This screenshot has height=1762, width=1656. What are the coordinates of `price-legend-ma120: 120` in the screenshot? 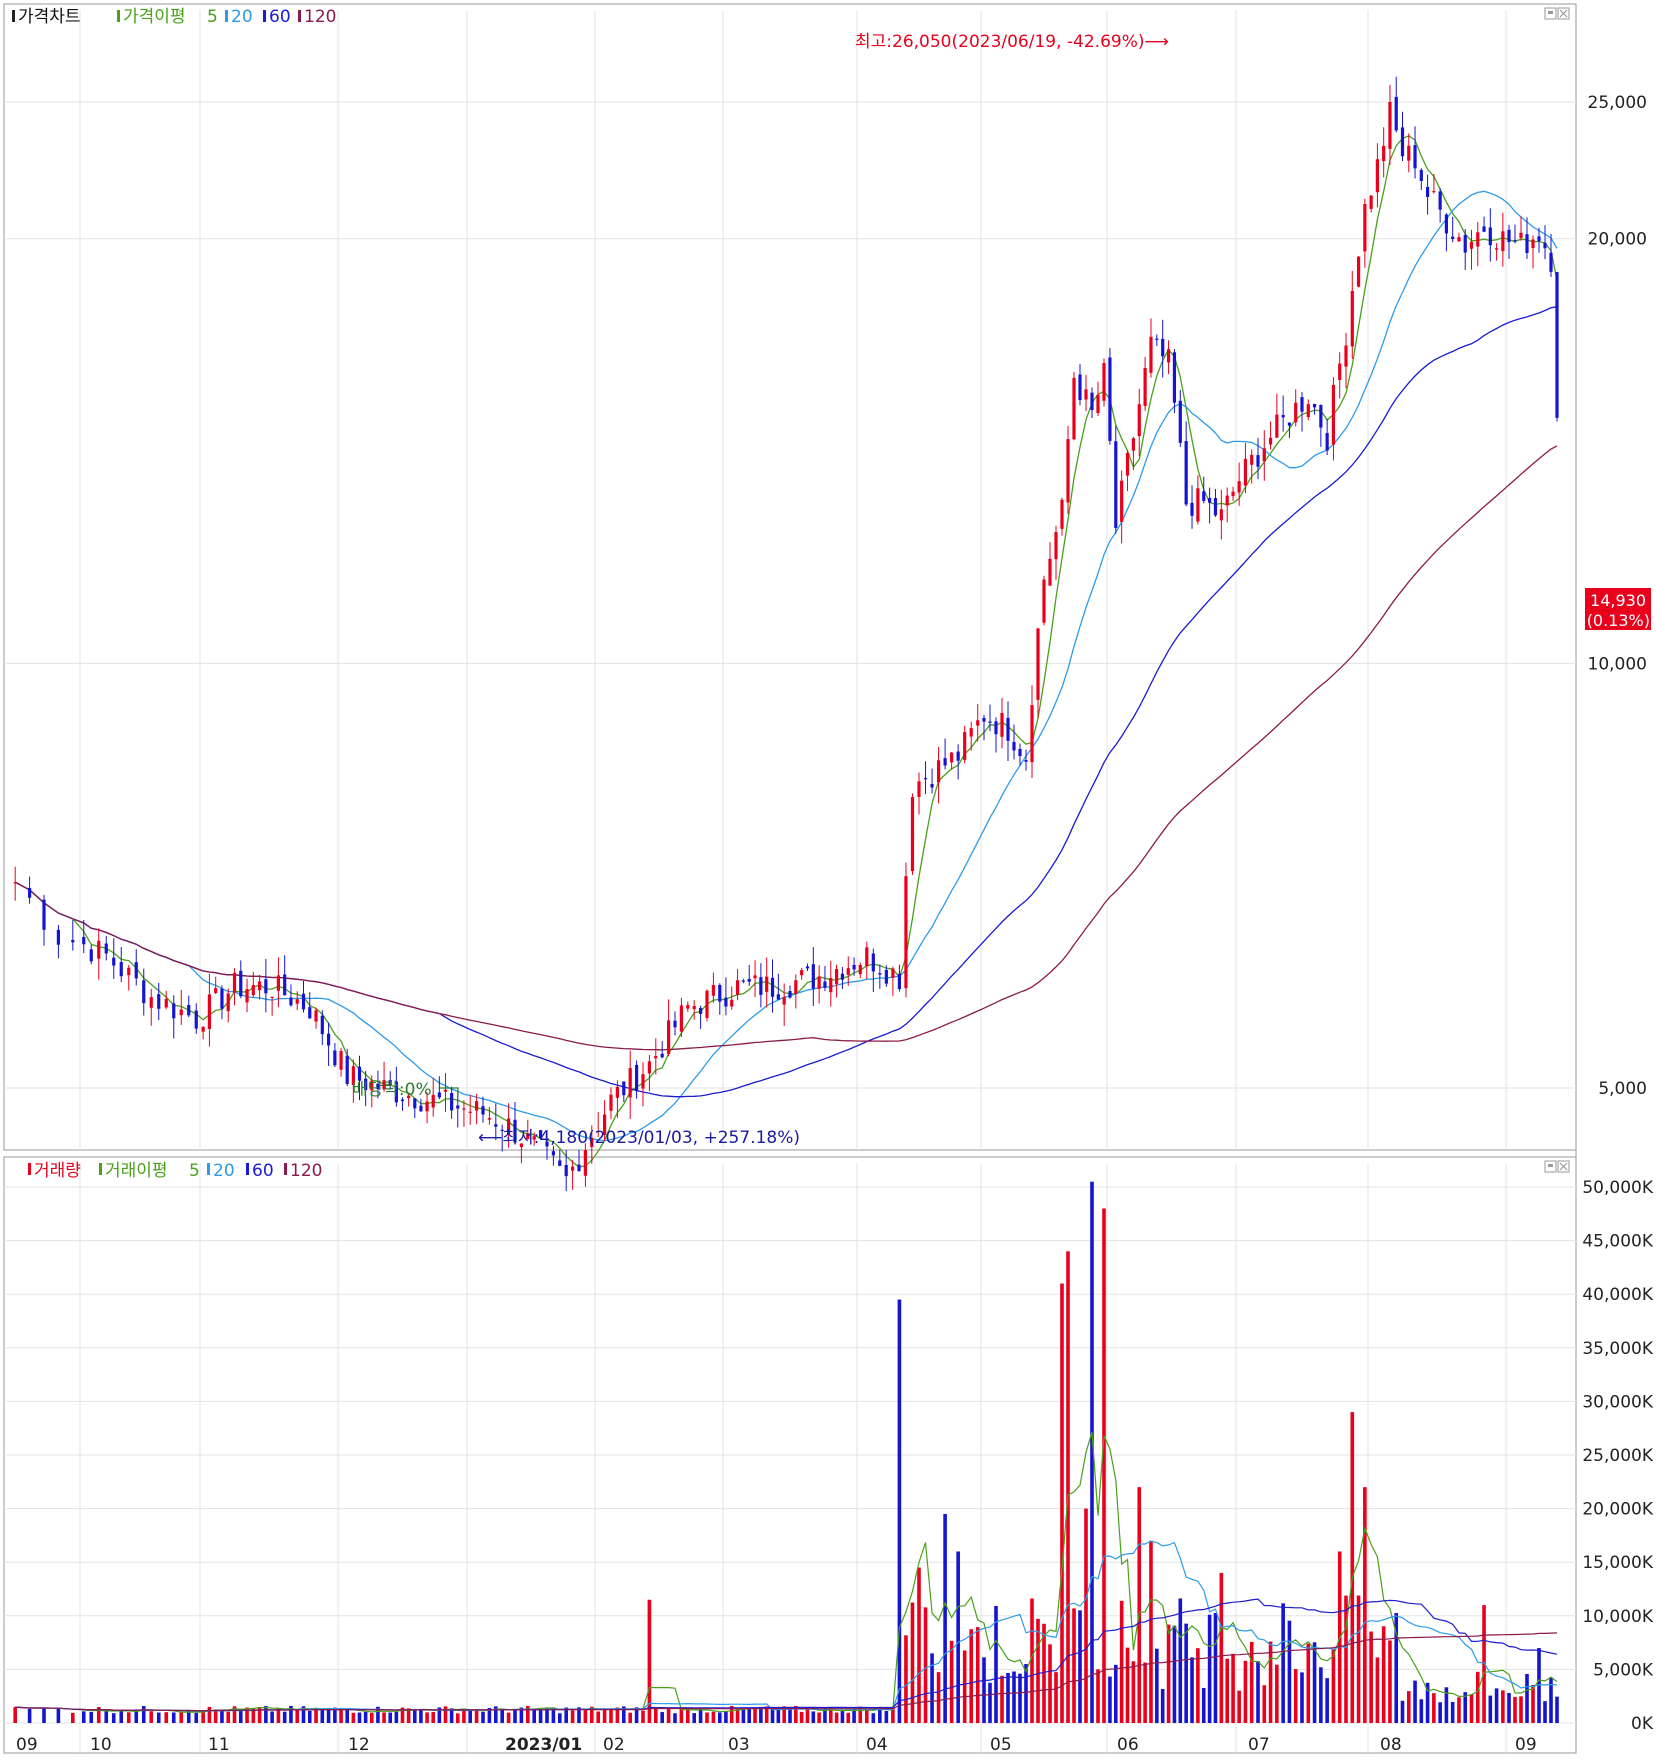 It's located at (320, 17).